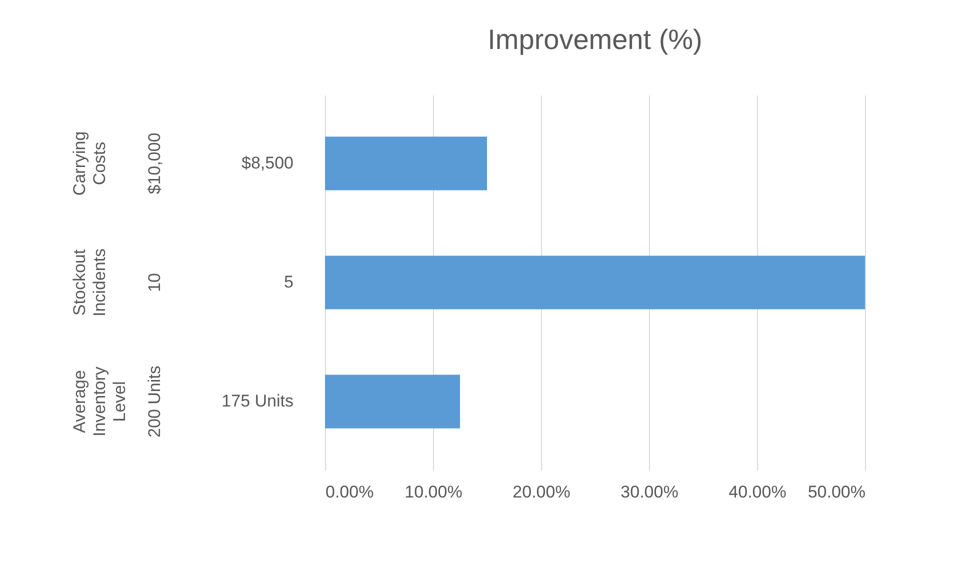  What do you see at coordinates (289, 282) in the screenshot?
I see `y-tick-label: 5` at bounding box center [289, 282].